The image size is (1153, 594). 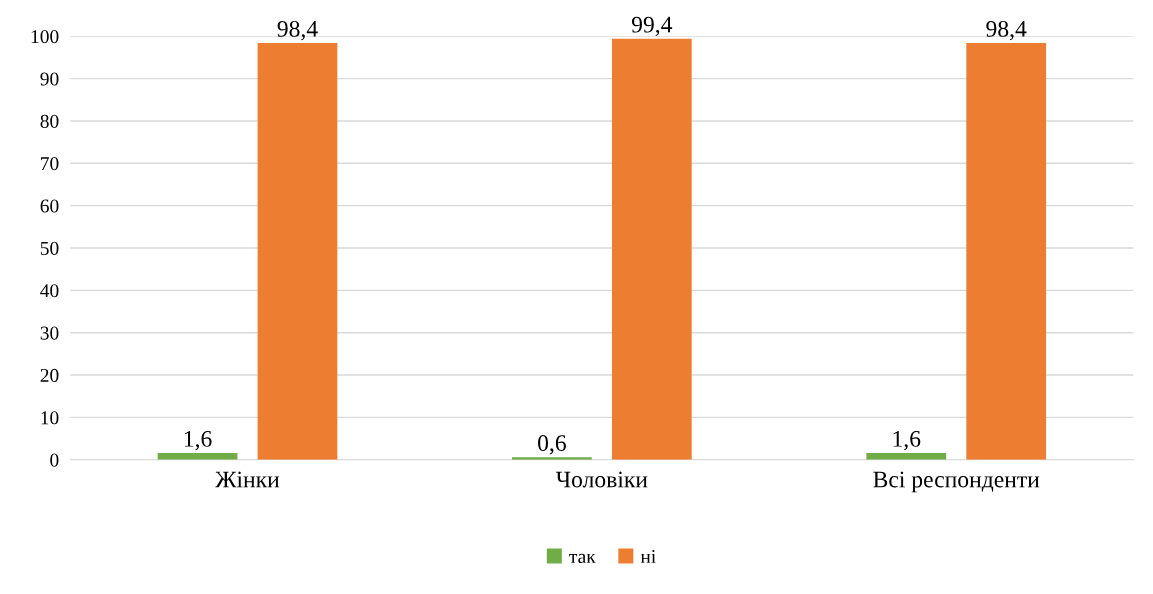 I want to click on y-tick-label: 80, so click(x=49, y=121).